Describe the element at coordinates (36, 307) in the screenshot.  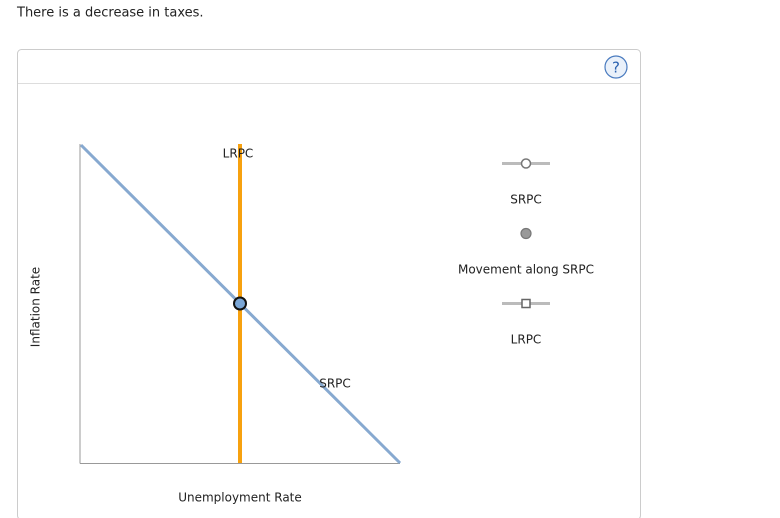
I see `y-axis-label: Inflation Rate` at that location.